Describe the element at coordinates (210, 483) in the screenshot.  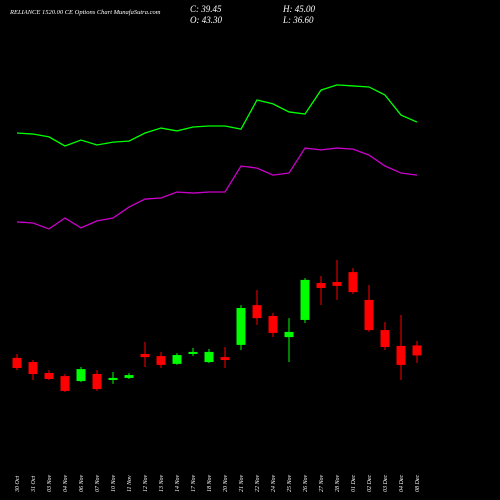
I see `x-tick-label: 18 Nov` at that location.